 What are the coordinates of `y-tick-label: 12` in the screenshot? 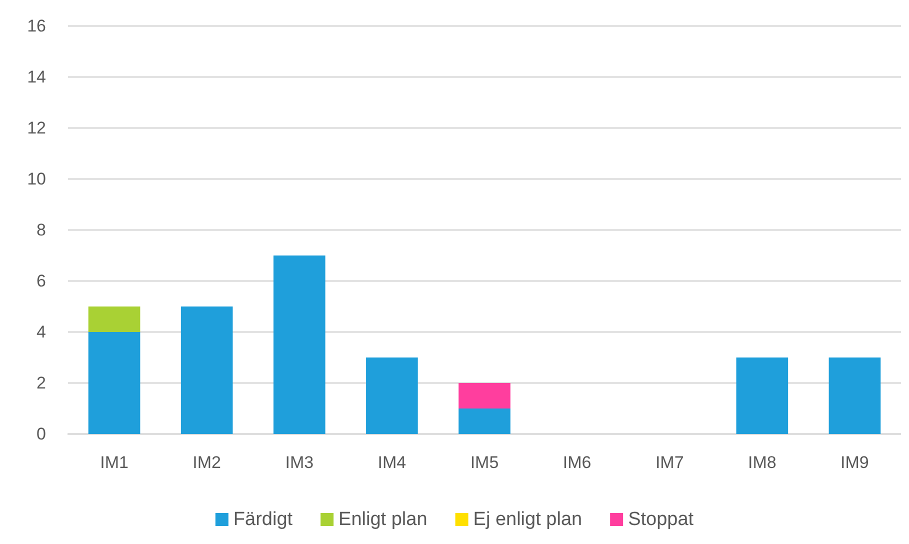 It's located at (36, 128).